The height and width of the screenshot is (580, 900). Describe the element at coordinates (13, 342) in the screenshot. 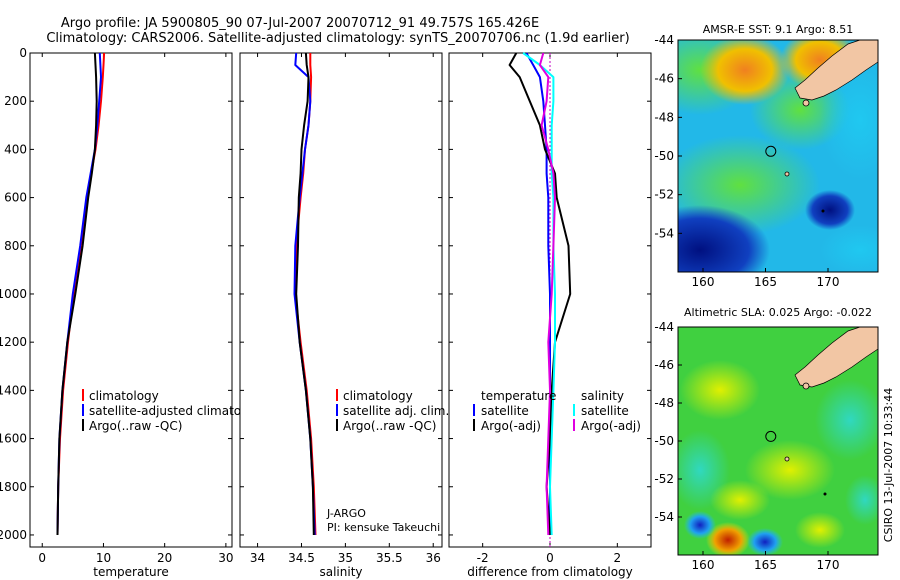

I see `y-tick-label: 1200` at that location.